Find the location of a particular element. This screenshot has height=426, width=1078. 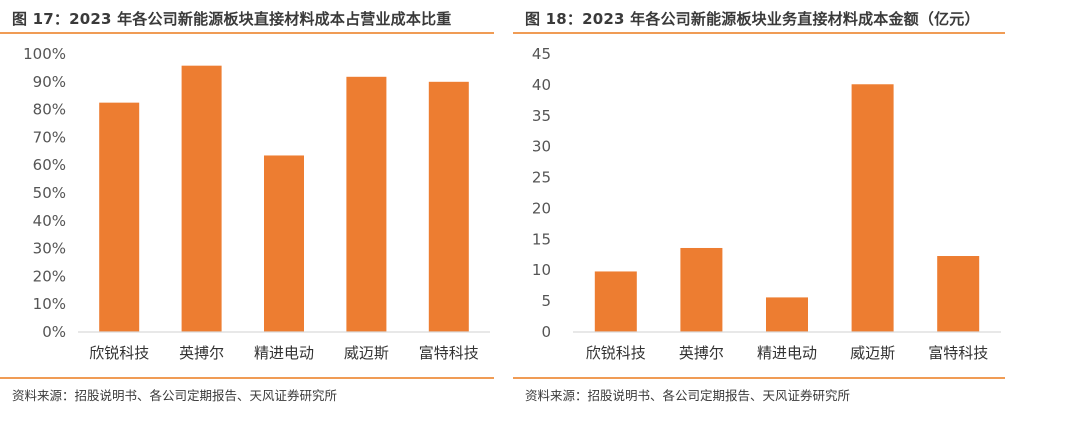

y-tick-label: 40 is located at coordinates (541, 85).